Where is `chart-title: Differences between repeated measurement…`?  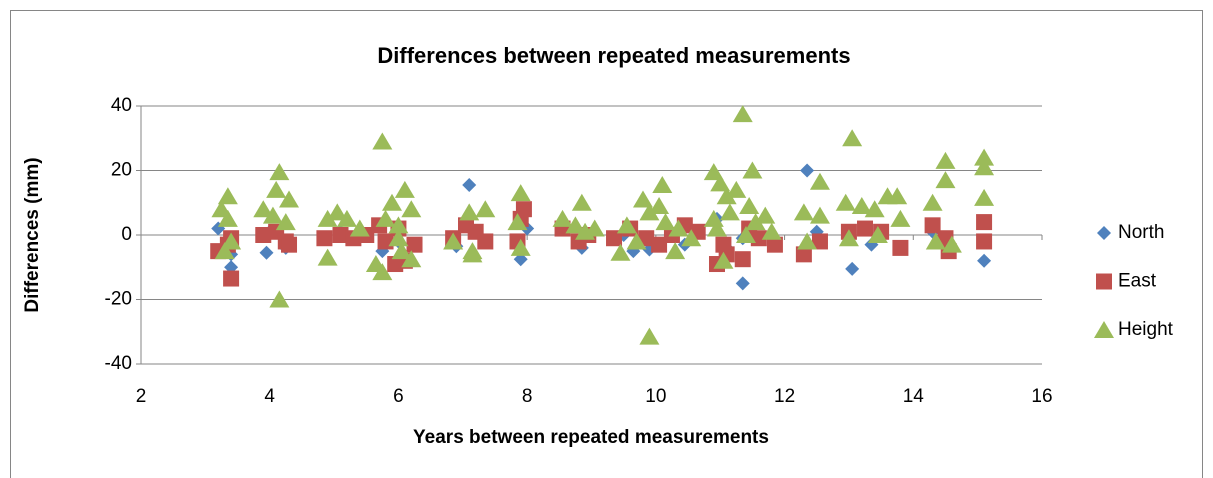
chart-title: Differences between repeated measurement… is located at coordinates (613, 55).